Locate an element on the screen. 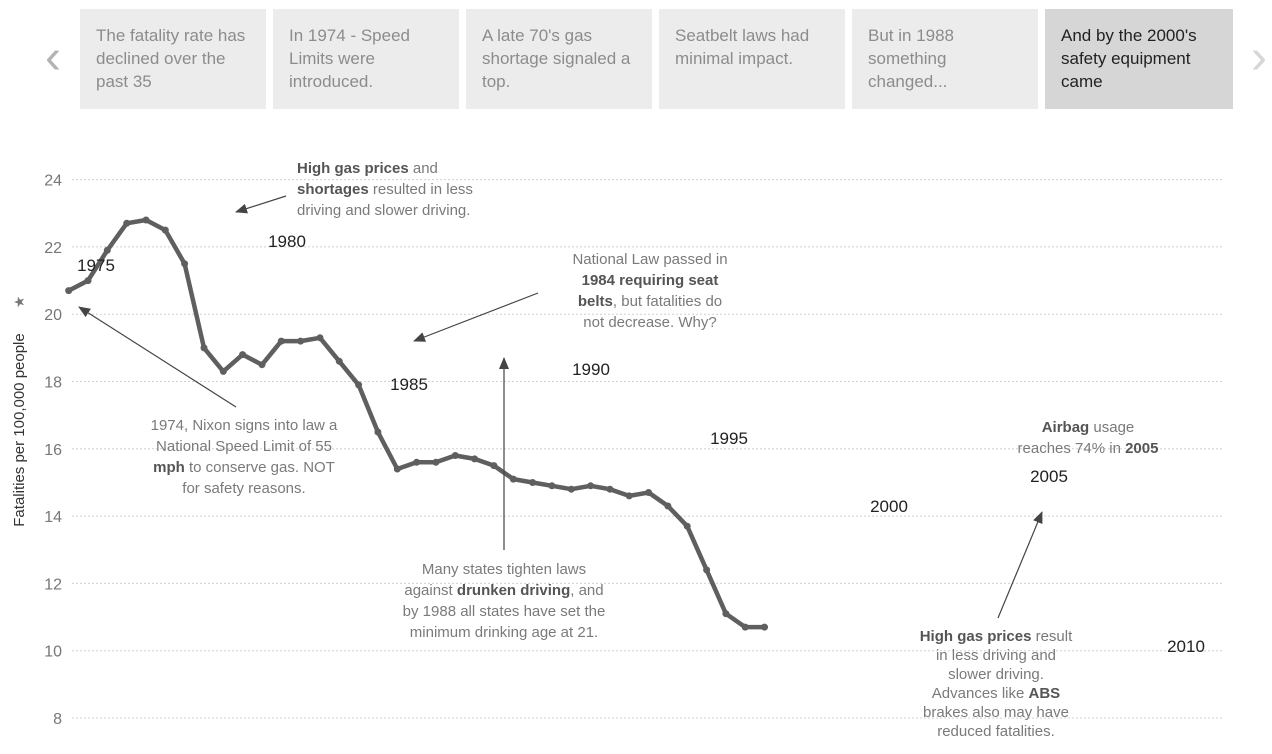 This screenshot has width=1272, height=754. chevron-left-icon: ‹ is located at coordinates (53, 57).